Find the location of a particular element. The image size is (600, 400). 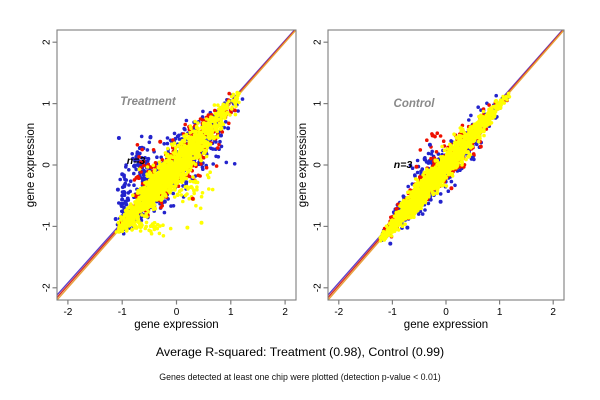

panel-title: Treatment is located at coordinates (148, 102).